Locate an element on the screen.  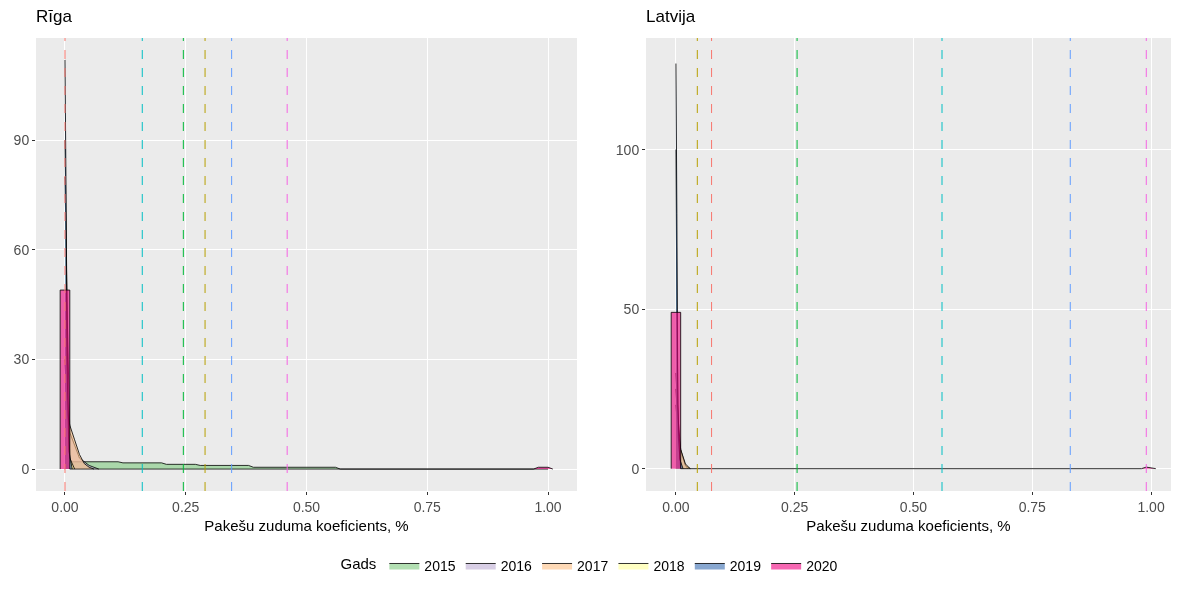
legend-title: Gads is located at coordinates (358, 564).